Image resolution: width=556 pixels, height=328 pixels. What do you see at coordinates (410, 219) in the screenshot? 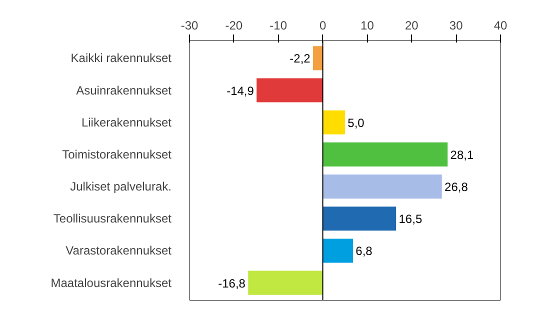
I see `data-label: 16,5` at bounding box center [410, 219].